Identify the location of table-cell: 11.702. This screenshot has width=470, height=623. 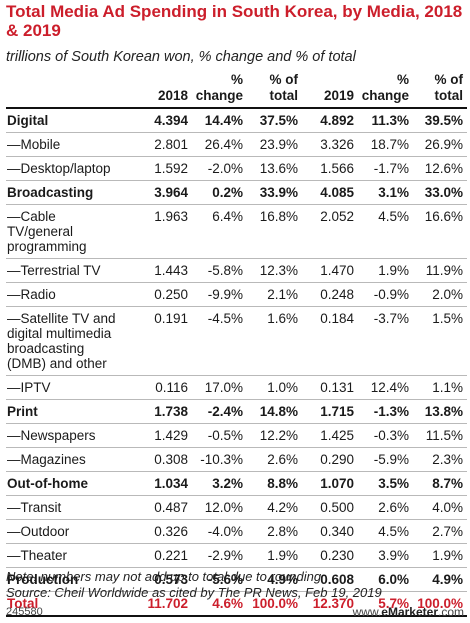
(160, 604).